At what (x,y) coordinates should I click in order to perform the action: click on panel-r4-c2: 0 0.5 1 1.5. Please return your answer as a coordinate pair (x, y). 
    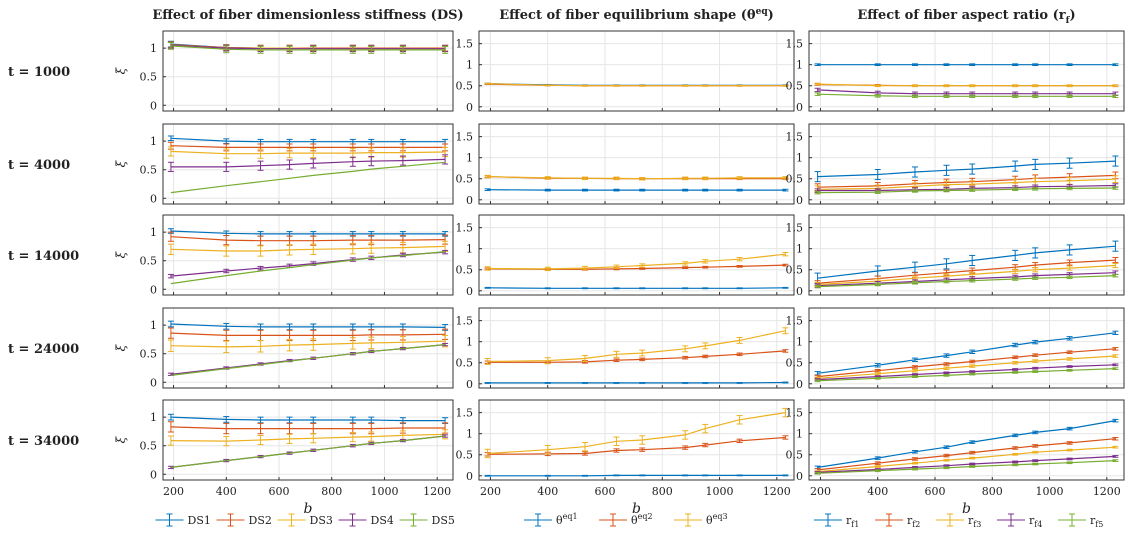
    Looking at the image, I should click on (625, 349).